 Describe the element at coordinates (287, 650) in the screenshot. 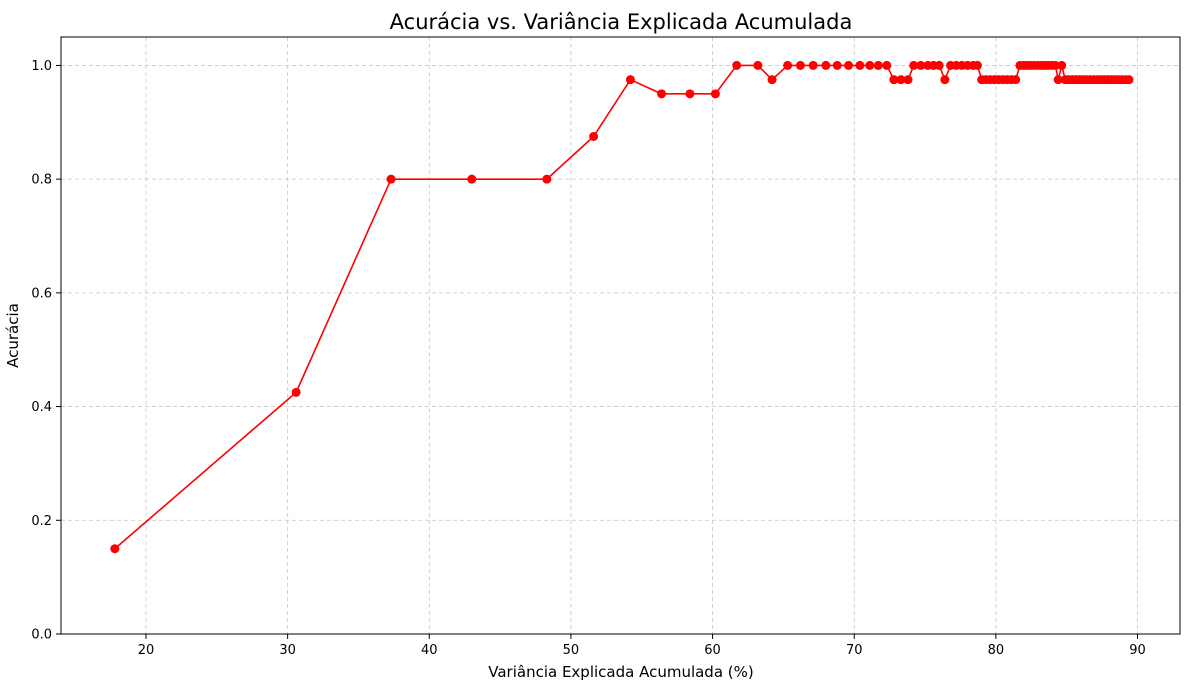

I see `x-tick-label: 30` at that location.